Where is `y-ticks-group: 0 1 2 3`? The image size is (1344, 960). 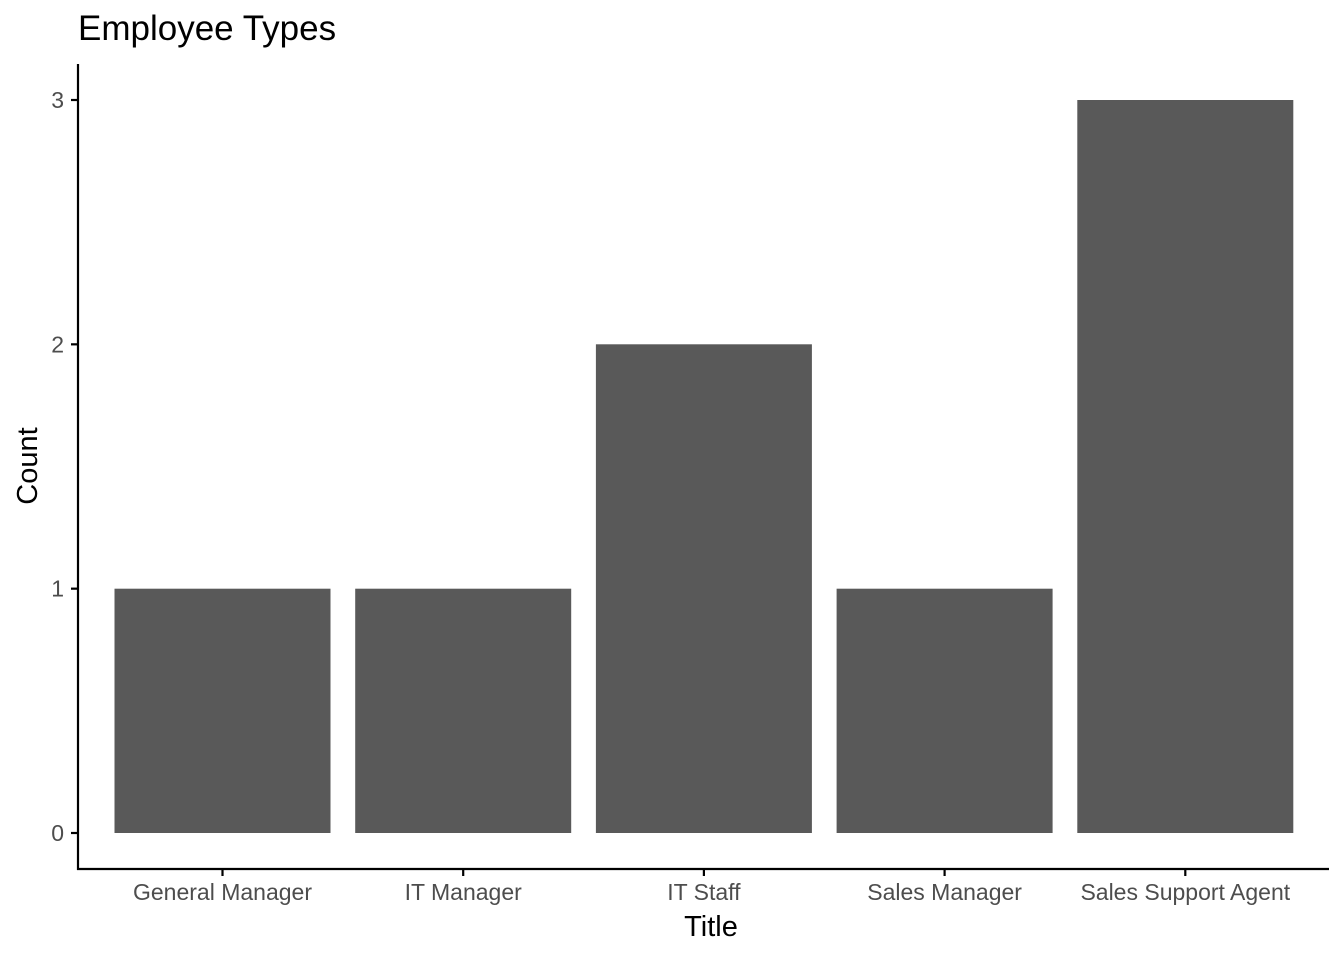 y-ticks-group: 0 1 2 3 is located at coordinates (64, 466).